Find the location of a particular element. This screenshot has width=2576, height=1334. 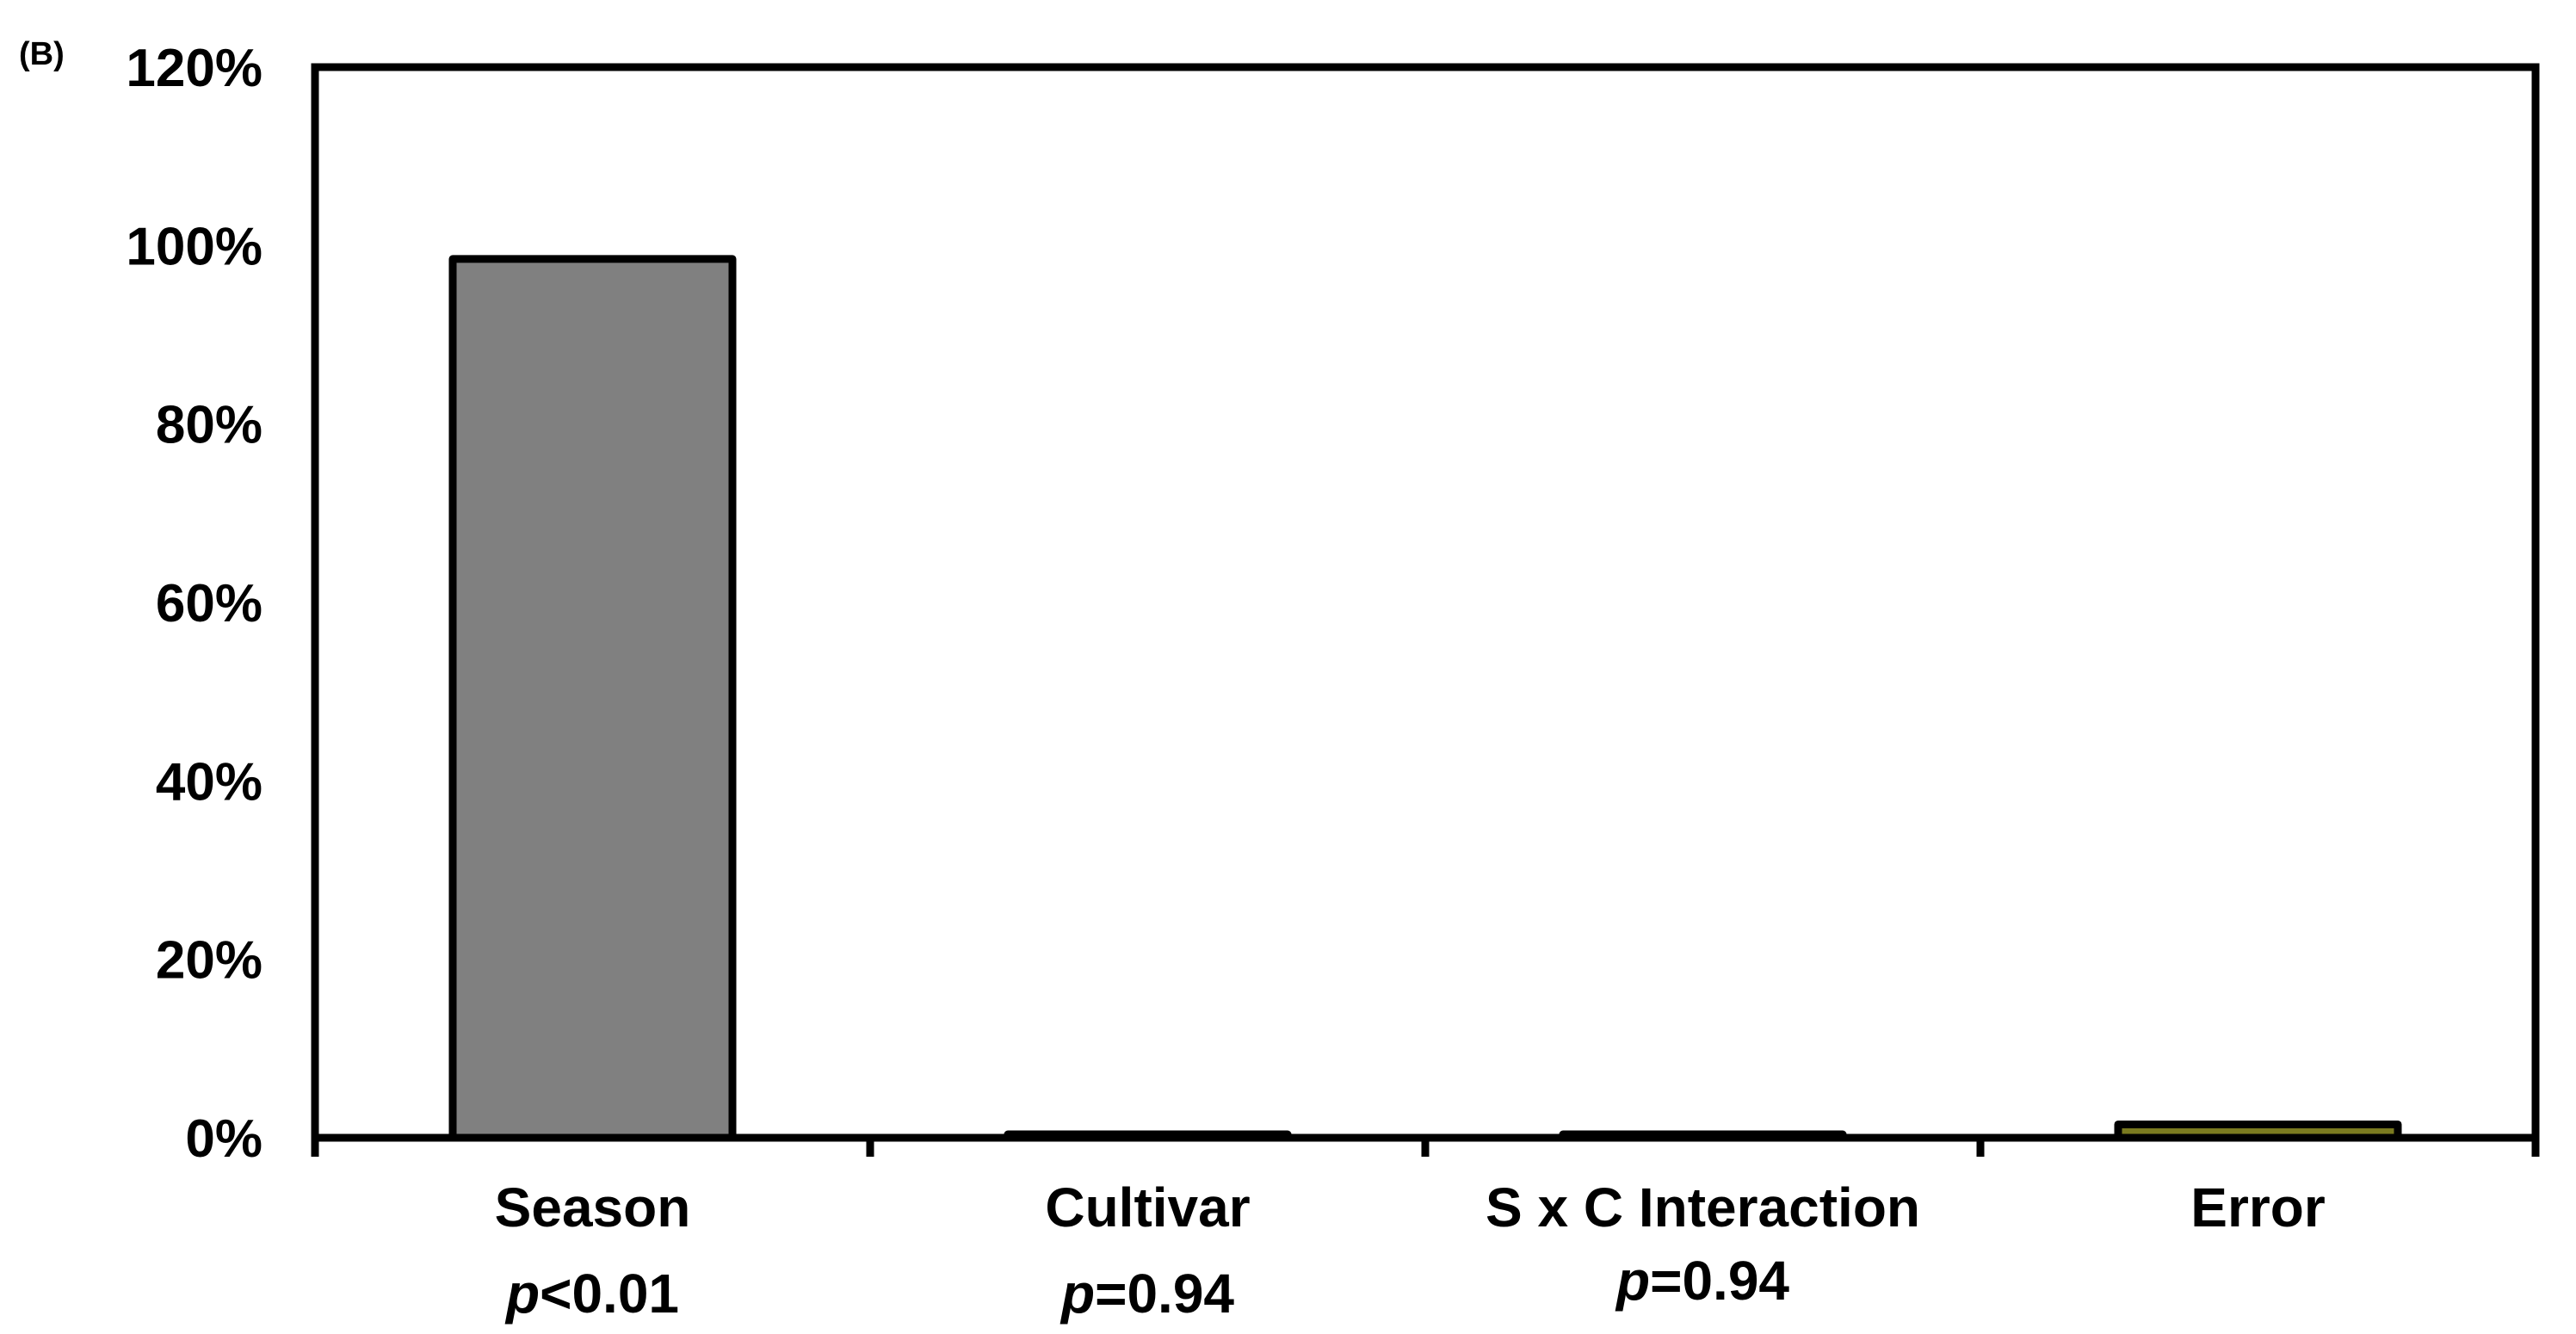

panel-label: (B) is located at coordinates (42, 54).